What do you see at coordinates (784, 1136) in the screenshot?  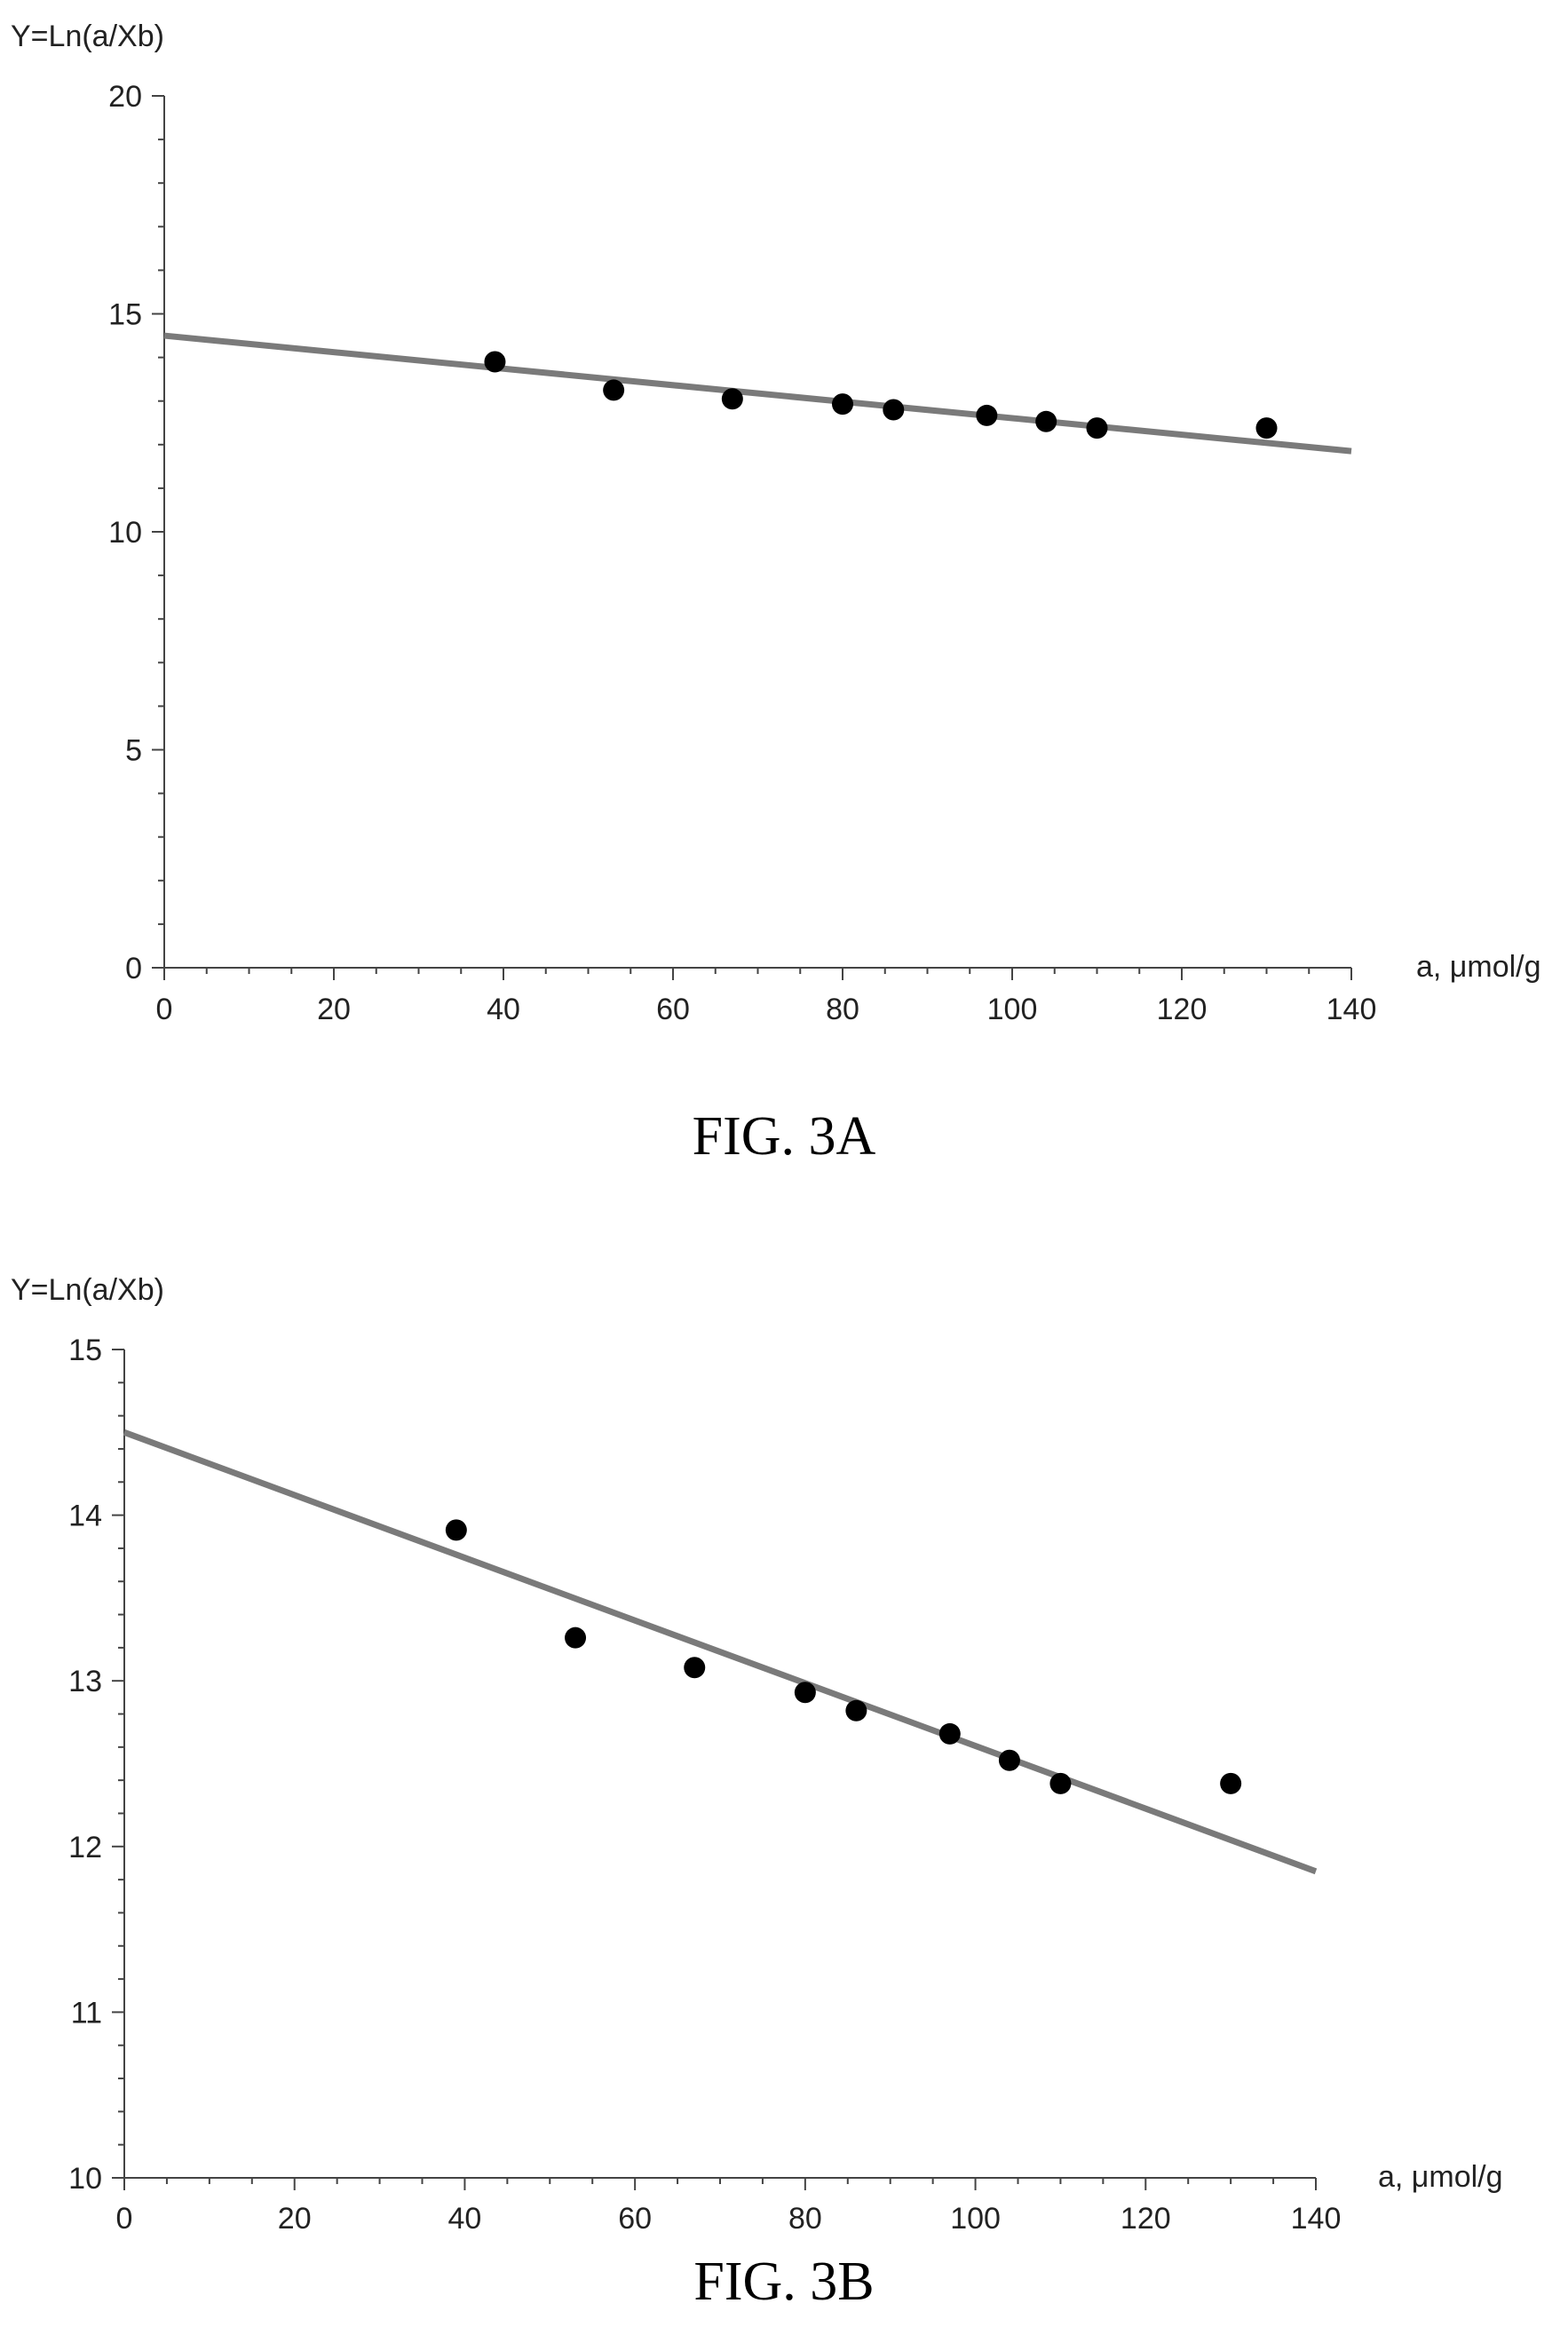 I see `figure-caption: FIG. 3A` at bounding box center [784, 1136].